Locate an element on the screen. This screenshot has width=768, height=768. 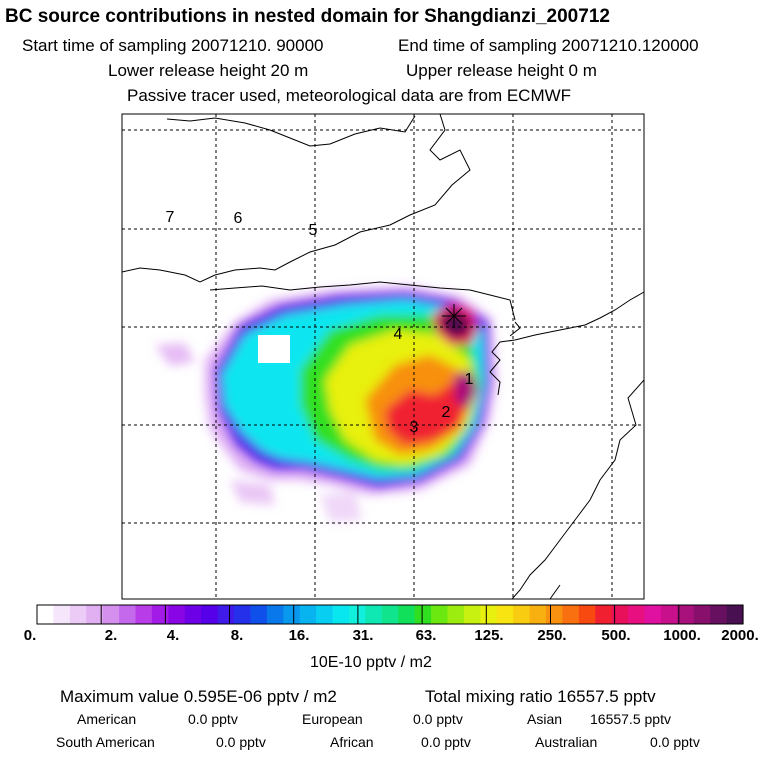
australian-value: 0.0 pptv is located at coordinates (675, 742).